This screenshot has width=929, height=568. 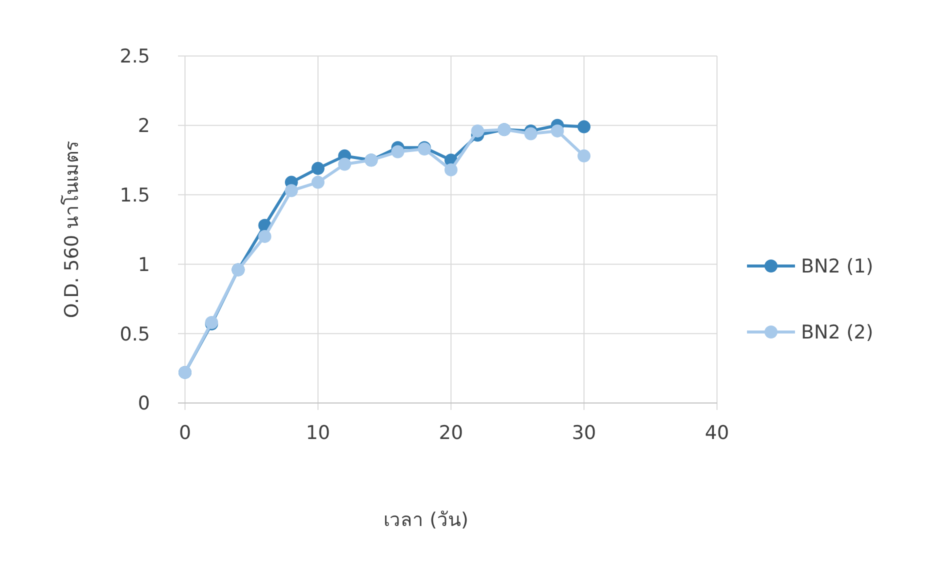 What do you see at coordinates (837, 267) in the screenshot?
I see `legend-label: BN2 (1)` at bounding box center [837, 267].